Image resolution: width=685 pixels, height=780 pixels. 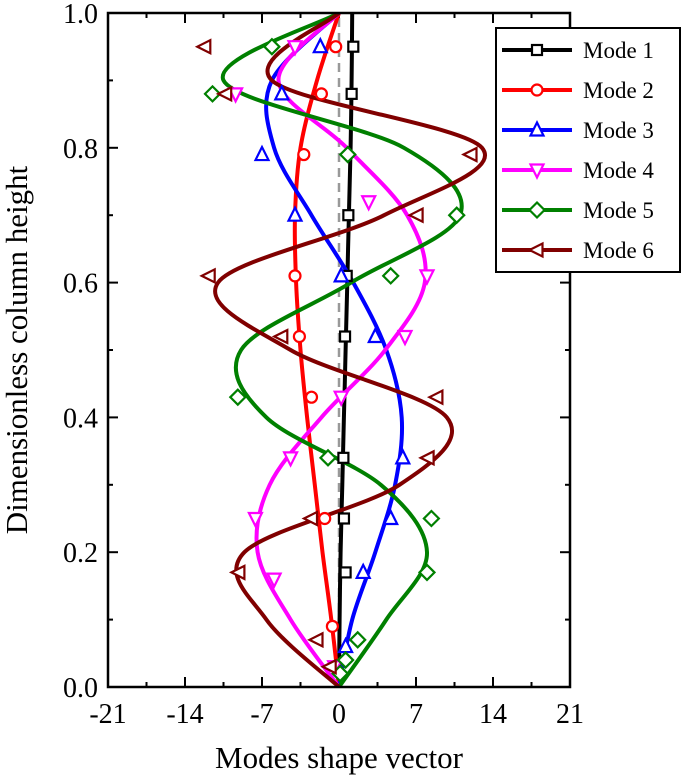 What do you see at coordinates (493, 714) in the screenshot?
I see `x-tick-label: 14` at bounding box center [493, 714].